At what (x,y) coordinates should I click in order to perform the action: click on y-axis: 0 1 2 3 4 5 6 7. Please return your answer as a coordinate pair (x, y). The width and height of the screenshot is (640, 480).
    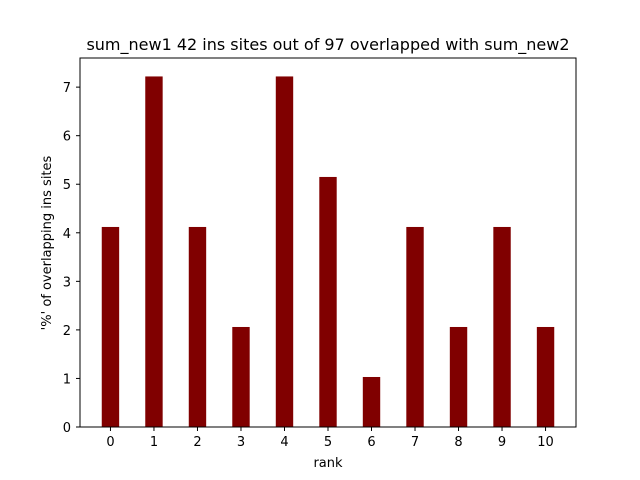
    Looking at the image, I should click on (71, 258).